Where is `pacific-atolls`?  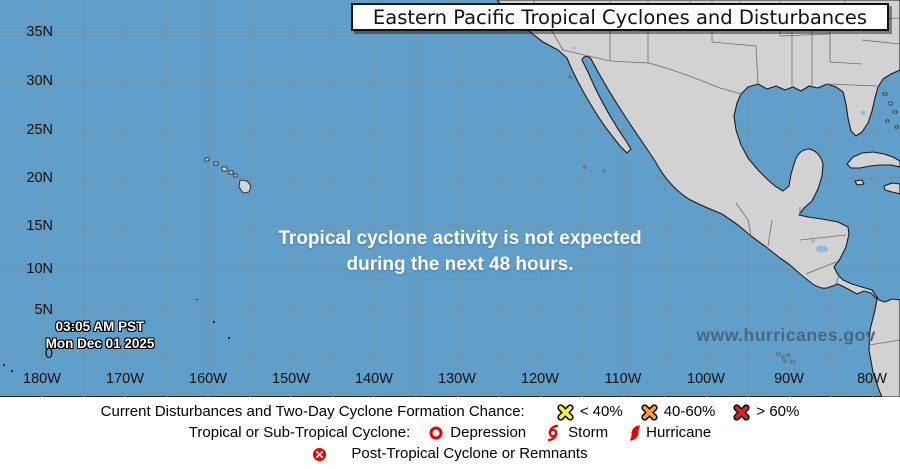
pacific-atolls is located at coordinates (116, 335).